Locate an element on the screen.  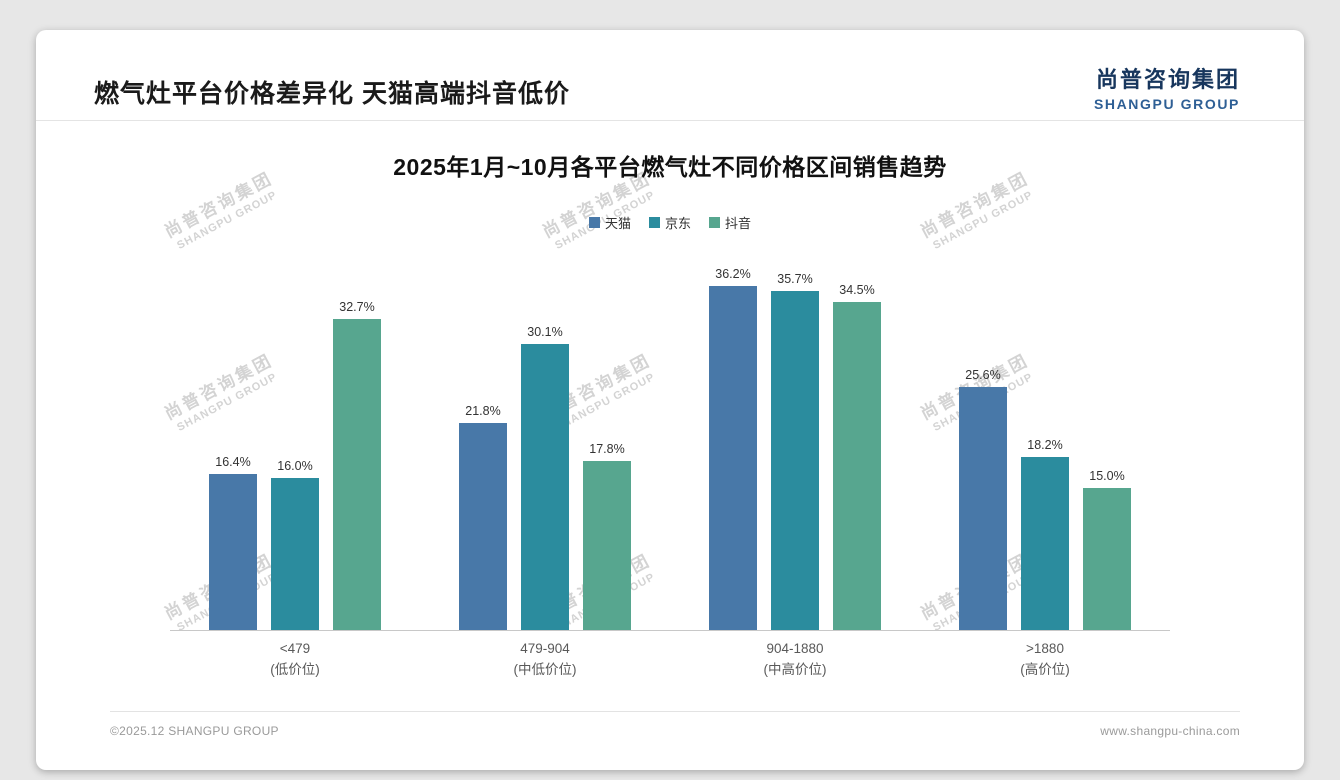
legend-item: 天猫 is located at coordinates (609, 222).